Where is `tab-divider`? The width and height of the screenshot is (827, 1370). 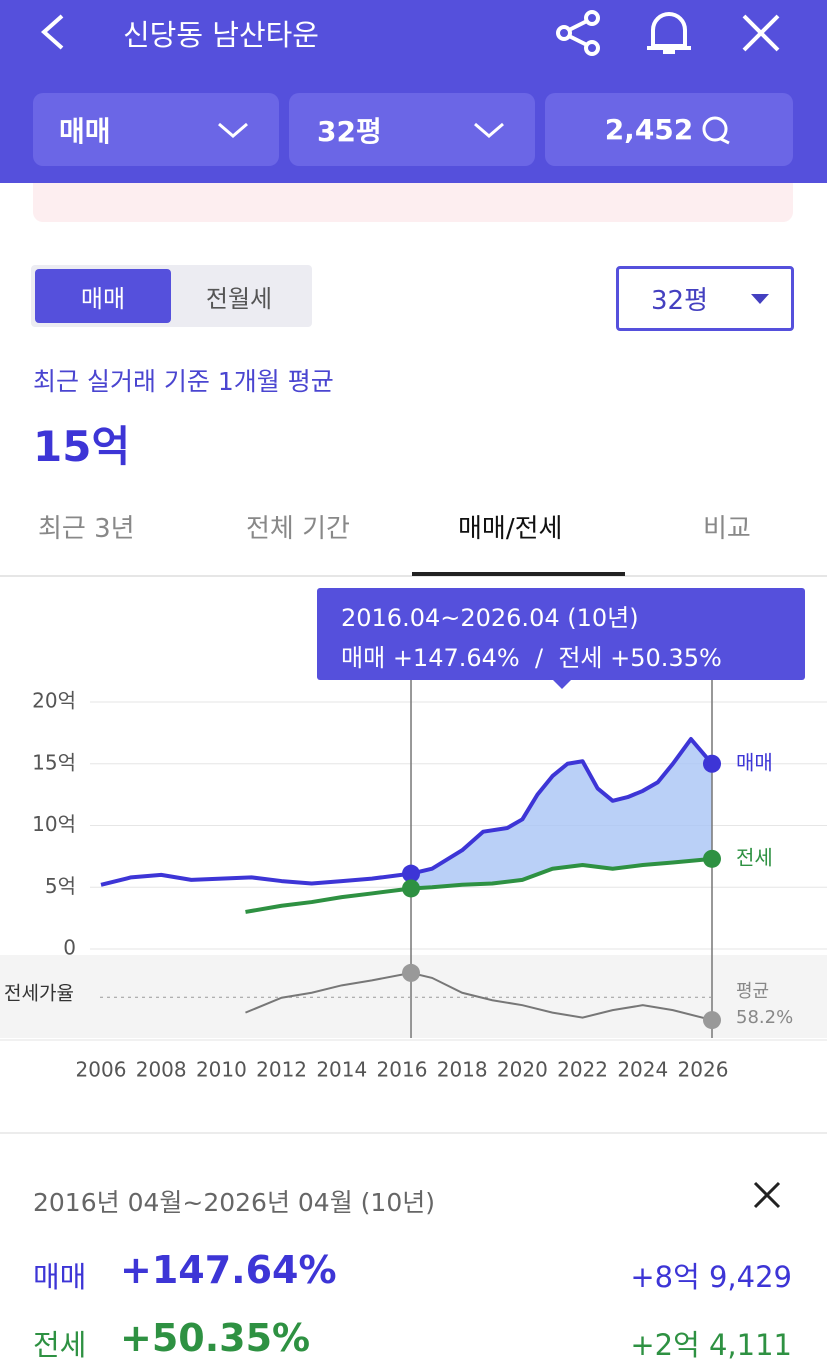
tab-divider is located at coordinates (413, 576).